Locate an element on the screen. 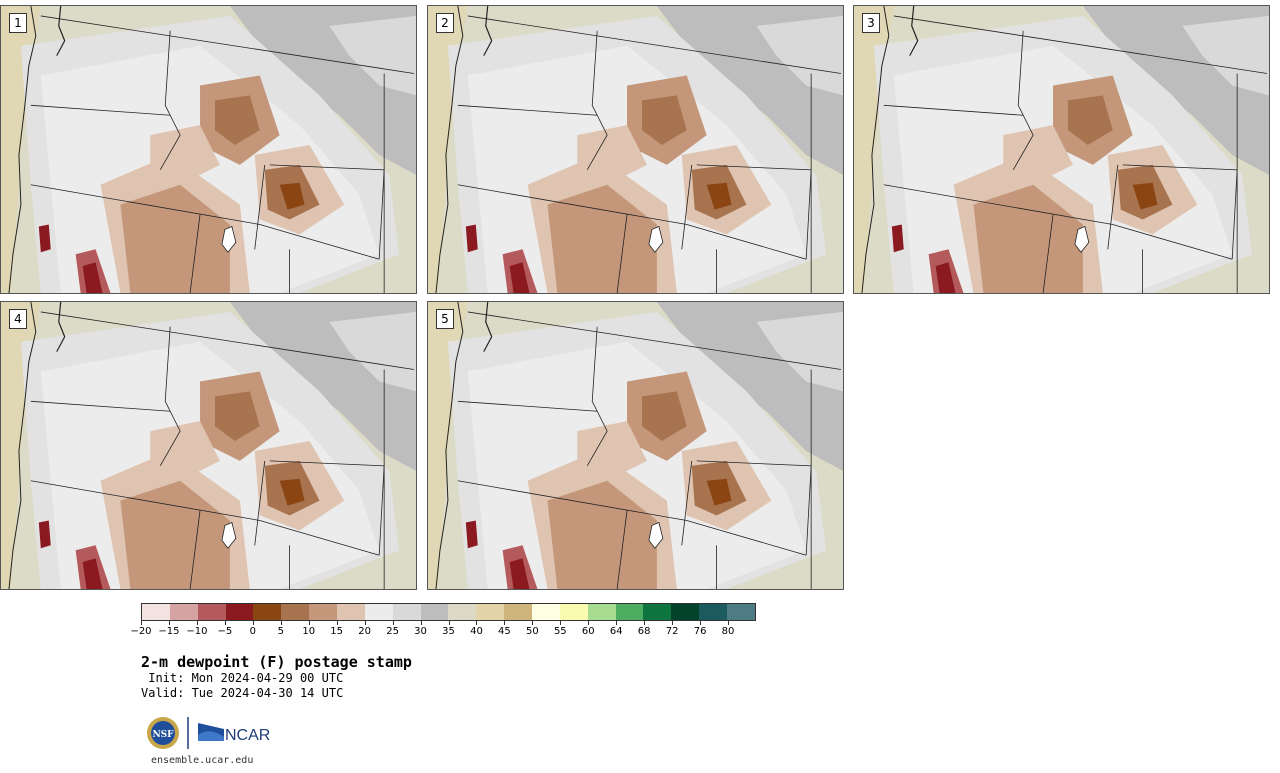 The image size is (1280, 773). panel-number: 1 is located at coordinates (18, 23).